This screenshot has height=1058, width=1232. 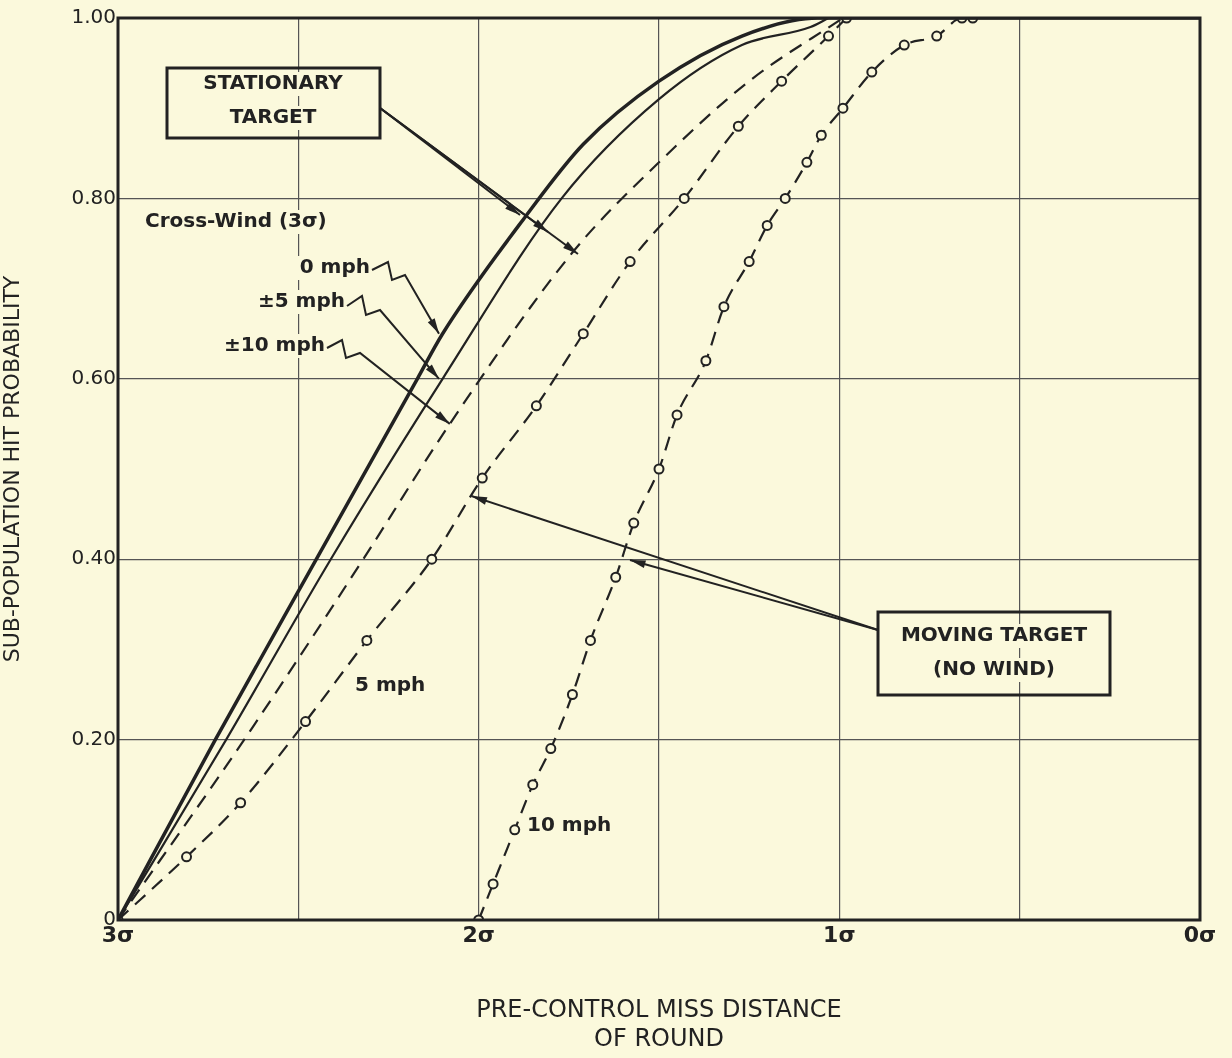 What do you see at coordinates (1200, 934) in the screenshot?
I see `x-tick-label: 0σ` at bounding box center [1200, 934].